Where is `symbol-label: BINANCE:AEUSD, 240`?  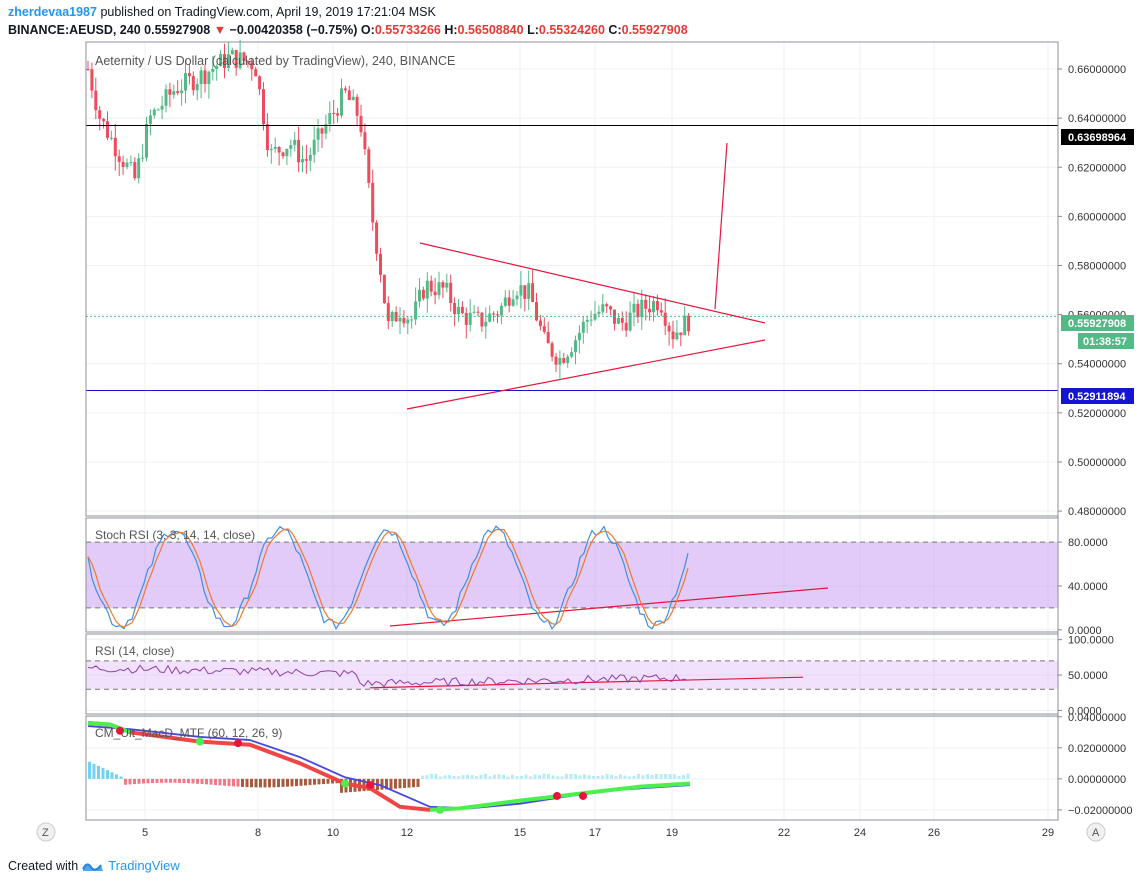 symbol-label: BINANCE:AEUSD, 240 is located at coordinates (74, 30).